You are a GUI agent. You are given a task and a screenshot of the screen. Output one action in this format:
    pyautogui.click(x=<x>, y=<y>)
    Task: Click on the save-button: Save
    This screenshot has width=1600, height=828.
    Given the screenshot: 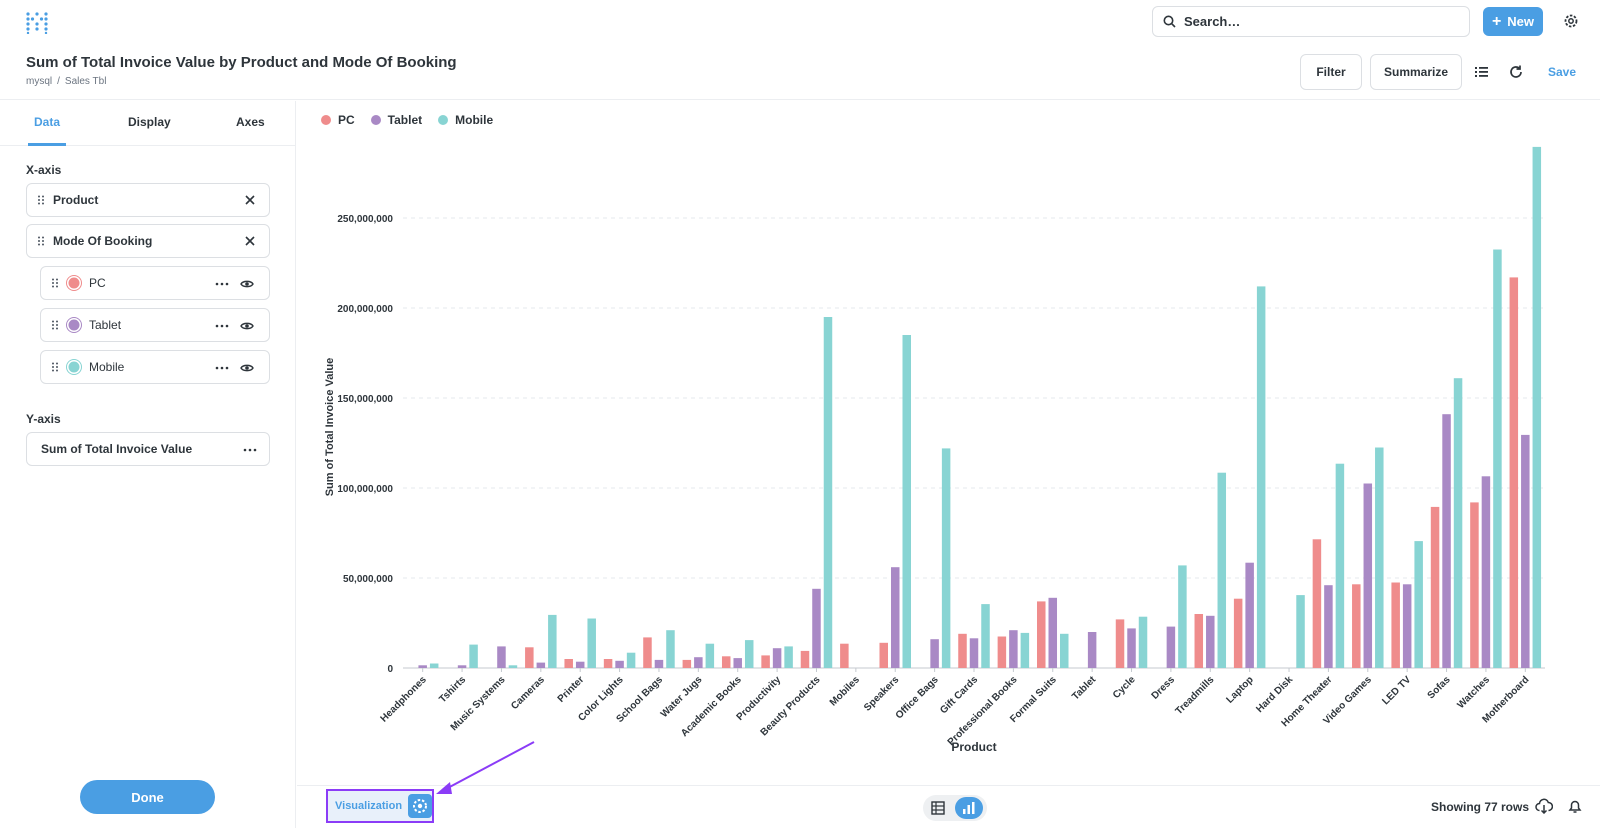 What is the action you would take?
    pyautogui.click(x=1562, y=72)
    